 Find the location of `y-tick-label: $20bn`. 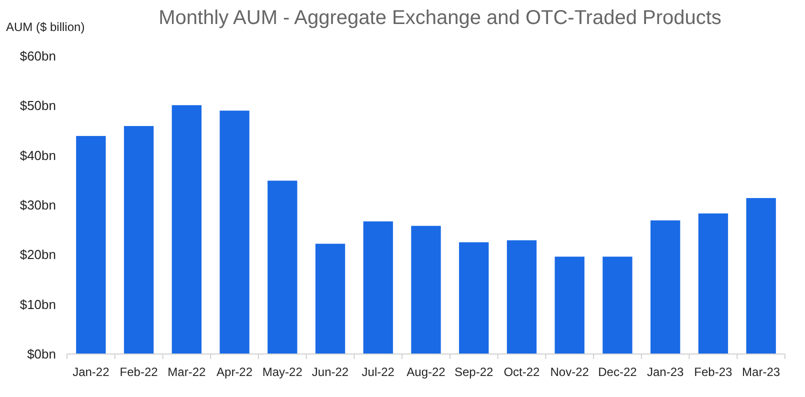

y-tick-label: $20bn is located at coordinates (38, 254).